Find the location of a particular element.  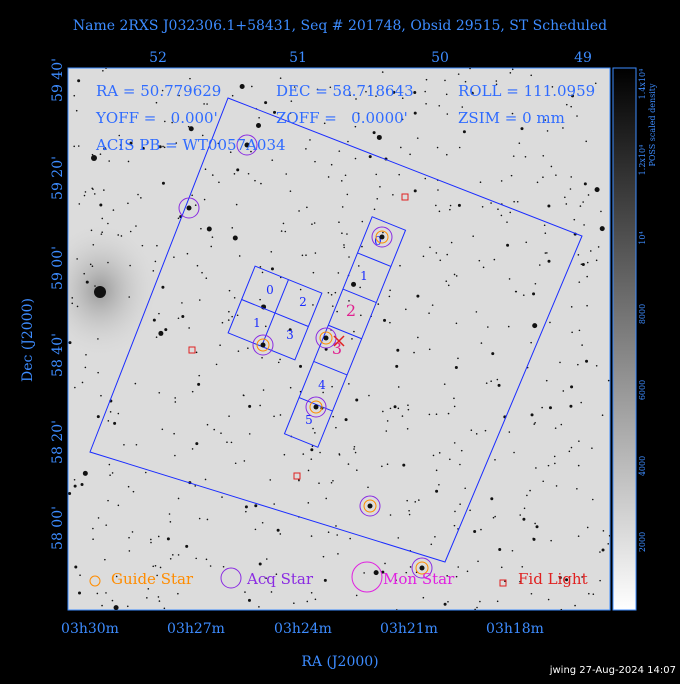

bottom-tick-label: 03h27m is located at coordinates (196, 629).